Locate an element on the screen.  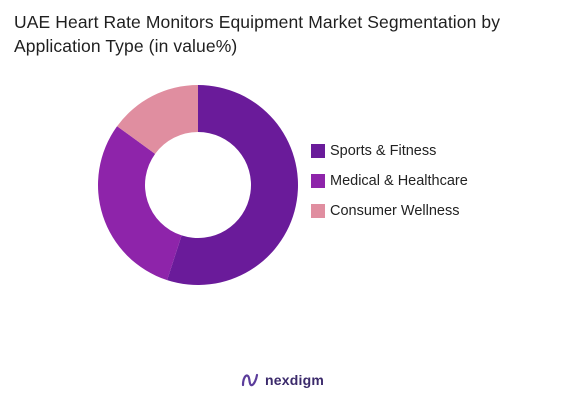
nexdigm-logo-icon is located at coordinates (250, 380).